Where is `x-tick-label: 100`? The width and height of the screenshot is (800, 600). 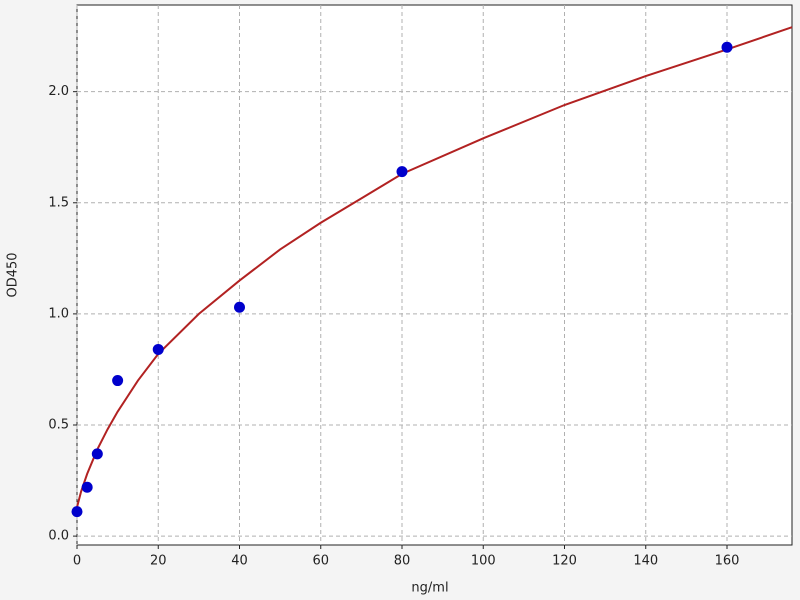 x-tick-label: 100 is located at coordinates (483, 561).